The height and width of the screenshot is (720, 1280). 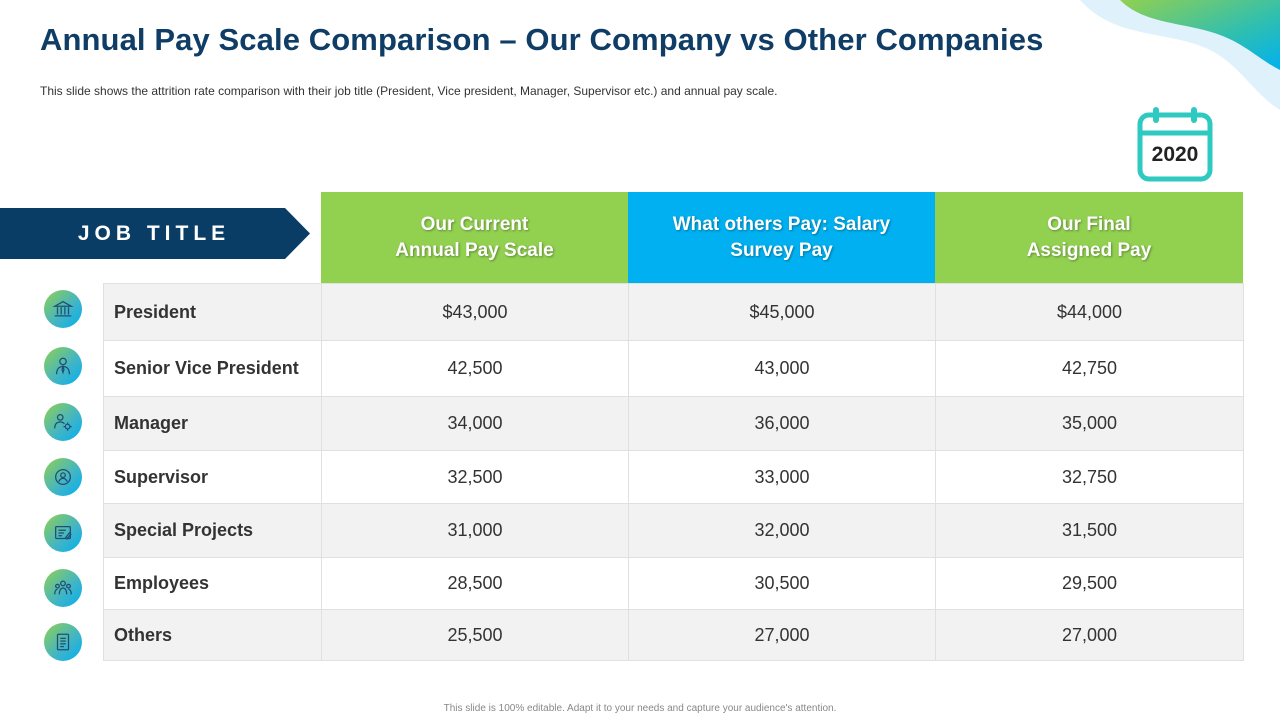 I want to click on final-pay-cell: 29,500, so click(x=1089, y=583).